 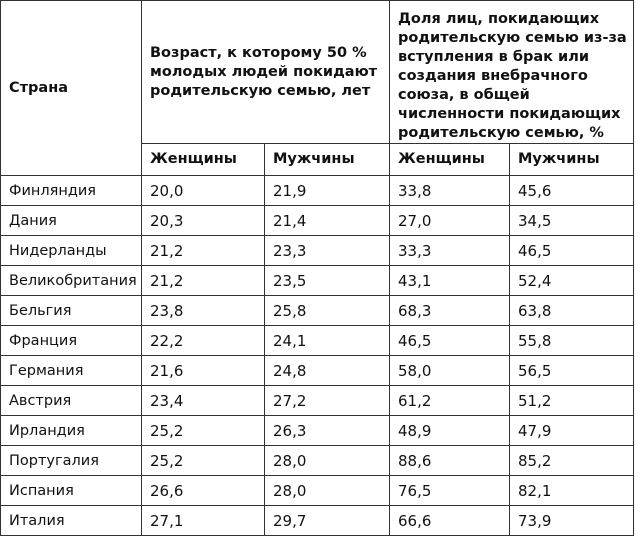 What do you see at coordinates (449, 280) in the screenshot?
I see `share-women-cell: 43,1` at bounding box center [449, 280].